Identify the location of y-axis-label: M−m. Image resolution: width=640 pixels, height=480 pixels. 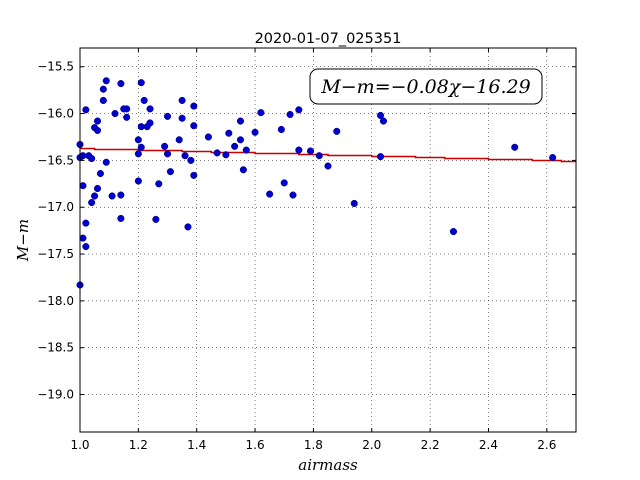
(23, 240).